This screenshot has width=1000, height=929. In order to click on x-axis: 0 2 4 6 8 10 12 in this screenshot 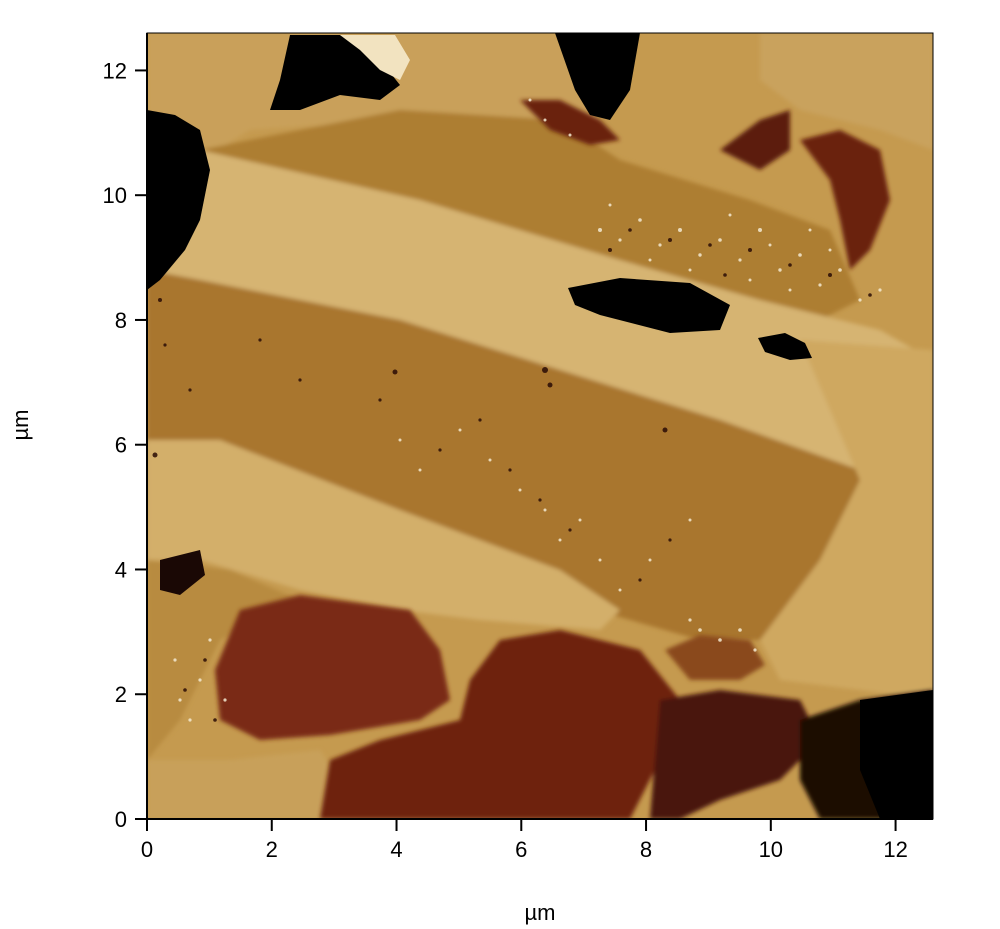, I will do `click(537, 840)`.